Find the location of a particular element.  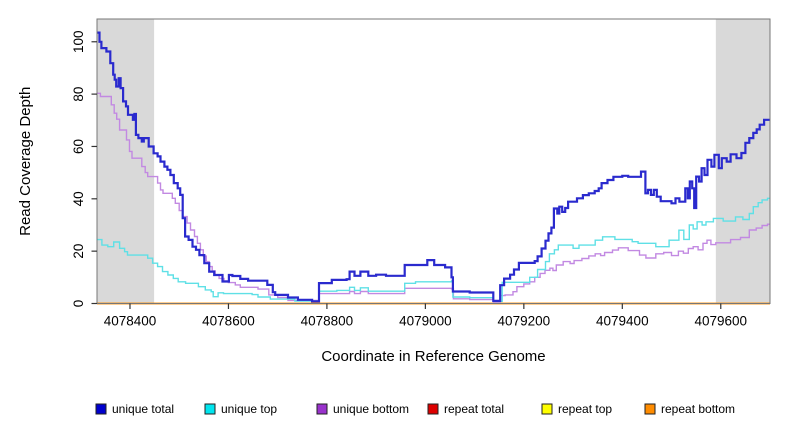

x-tick-label: 4078600 is located at coordinates (228, 321).